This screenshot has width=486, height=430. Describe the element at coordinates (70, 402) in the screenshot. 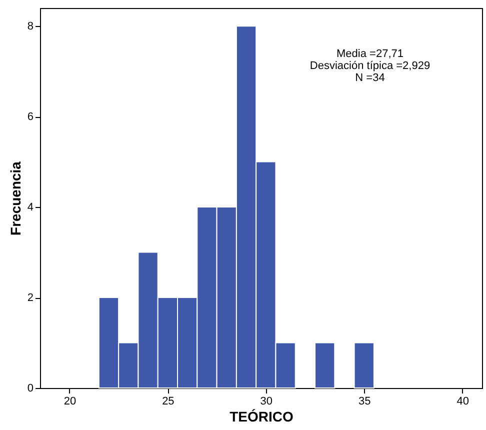

I see `x-tick-label: 20` at that location.